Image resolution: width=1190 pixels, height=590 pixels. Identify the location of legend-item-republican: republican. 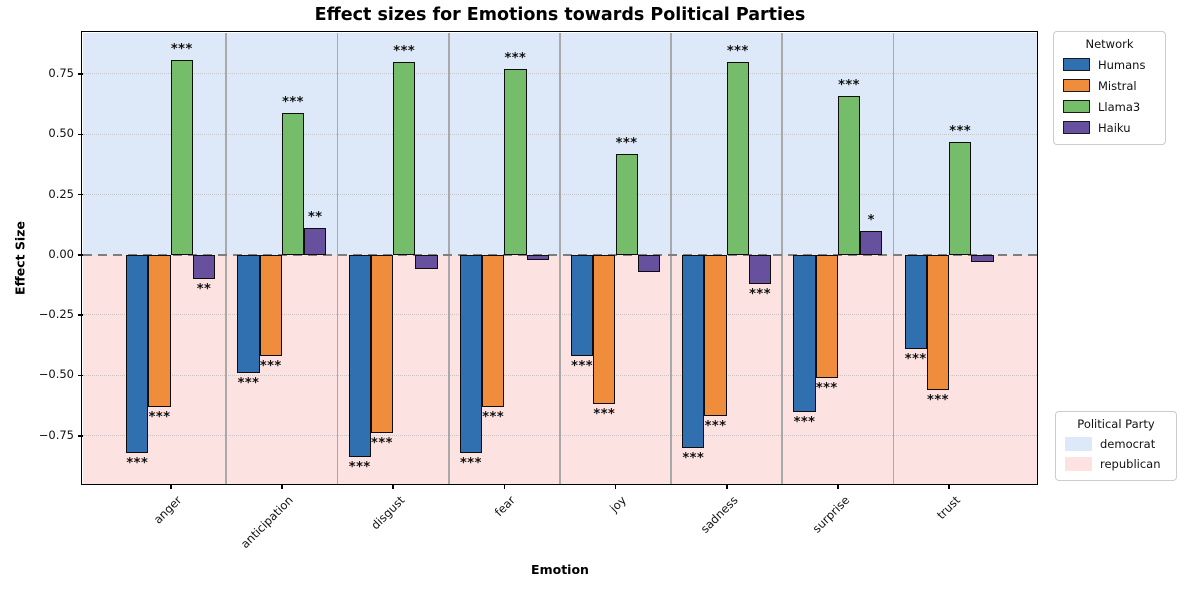
(1116, 464).